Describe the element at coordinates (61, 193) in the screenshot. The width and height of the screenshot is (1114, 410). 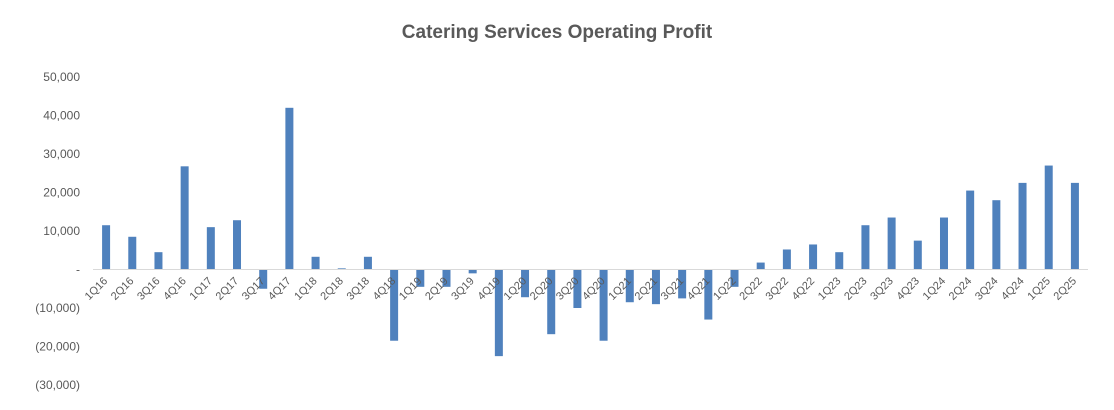
I see `y-tick-label: 20,000` at that location.